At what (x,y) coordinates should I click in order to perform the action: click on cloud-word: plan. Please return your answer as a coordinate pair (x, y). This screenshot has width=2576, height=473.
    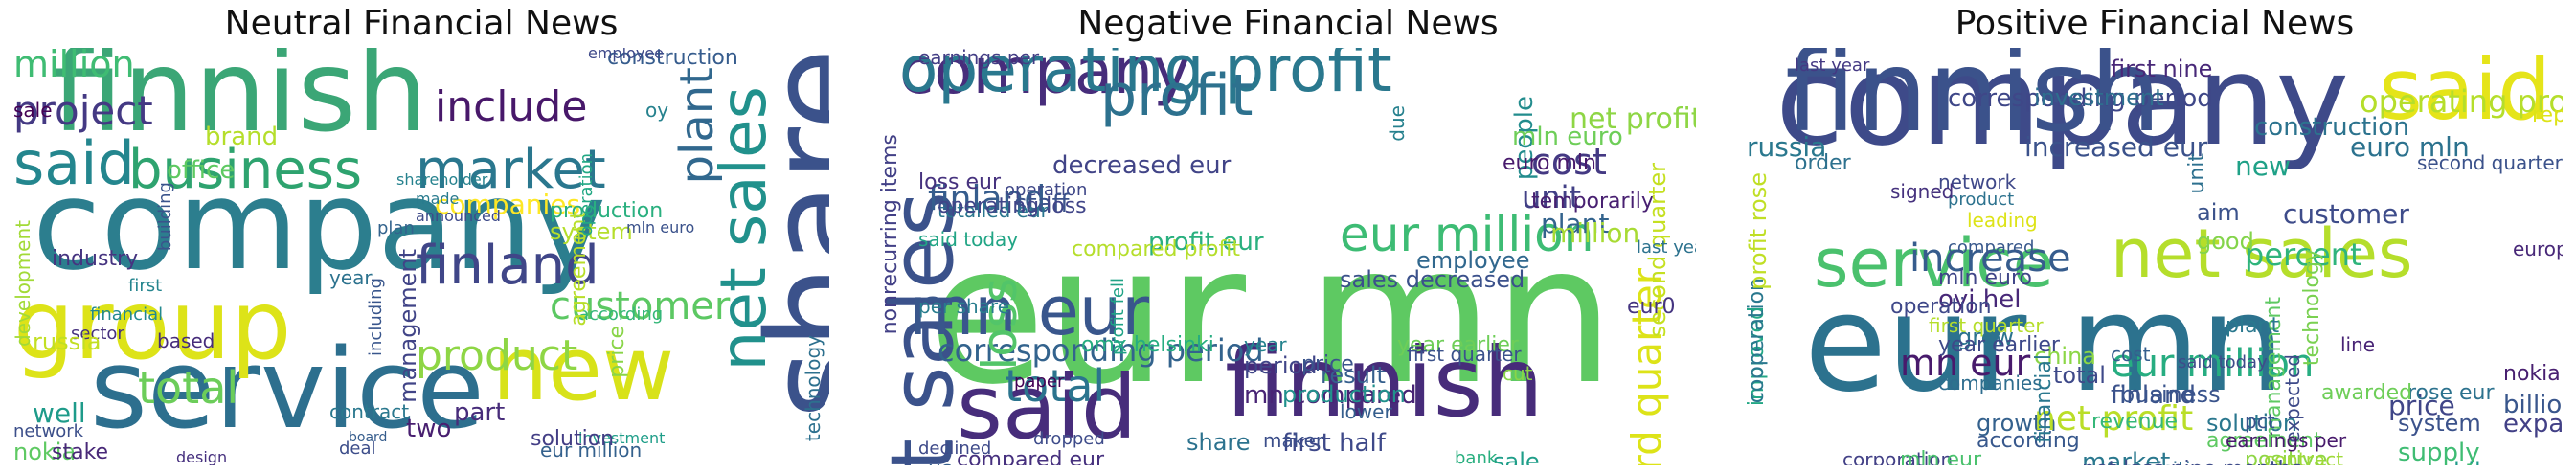
    Looking at the image, I should click on (396, 228).